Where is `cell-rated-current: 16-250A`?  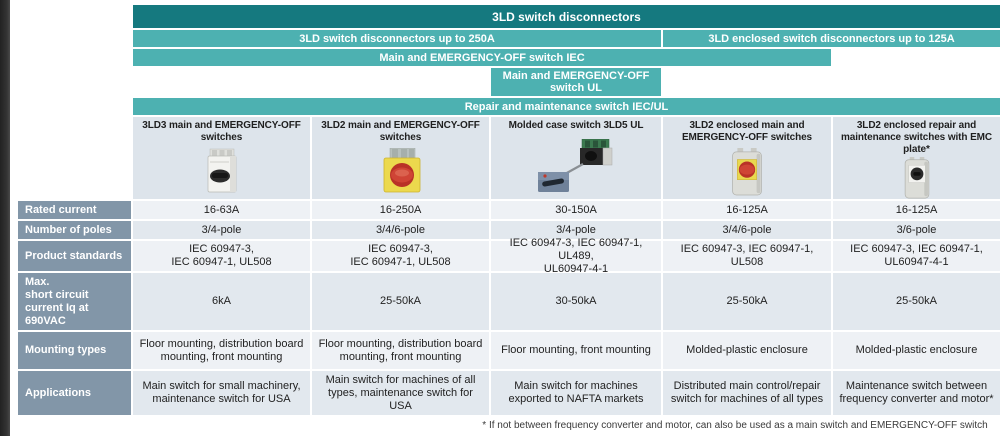
cell-rated-current: 16-250A is located at coordinates (400, 210).